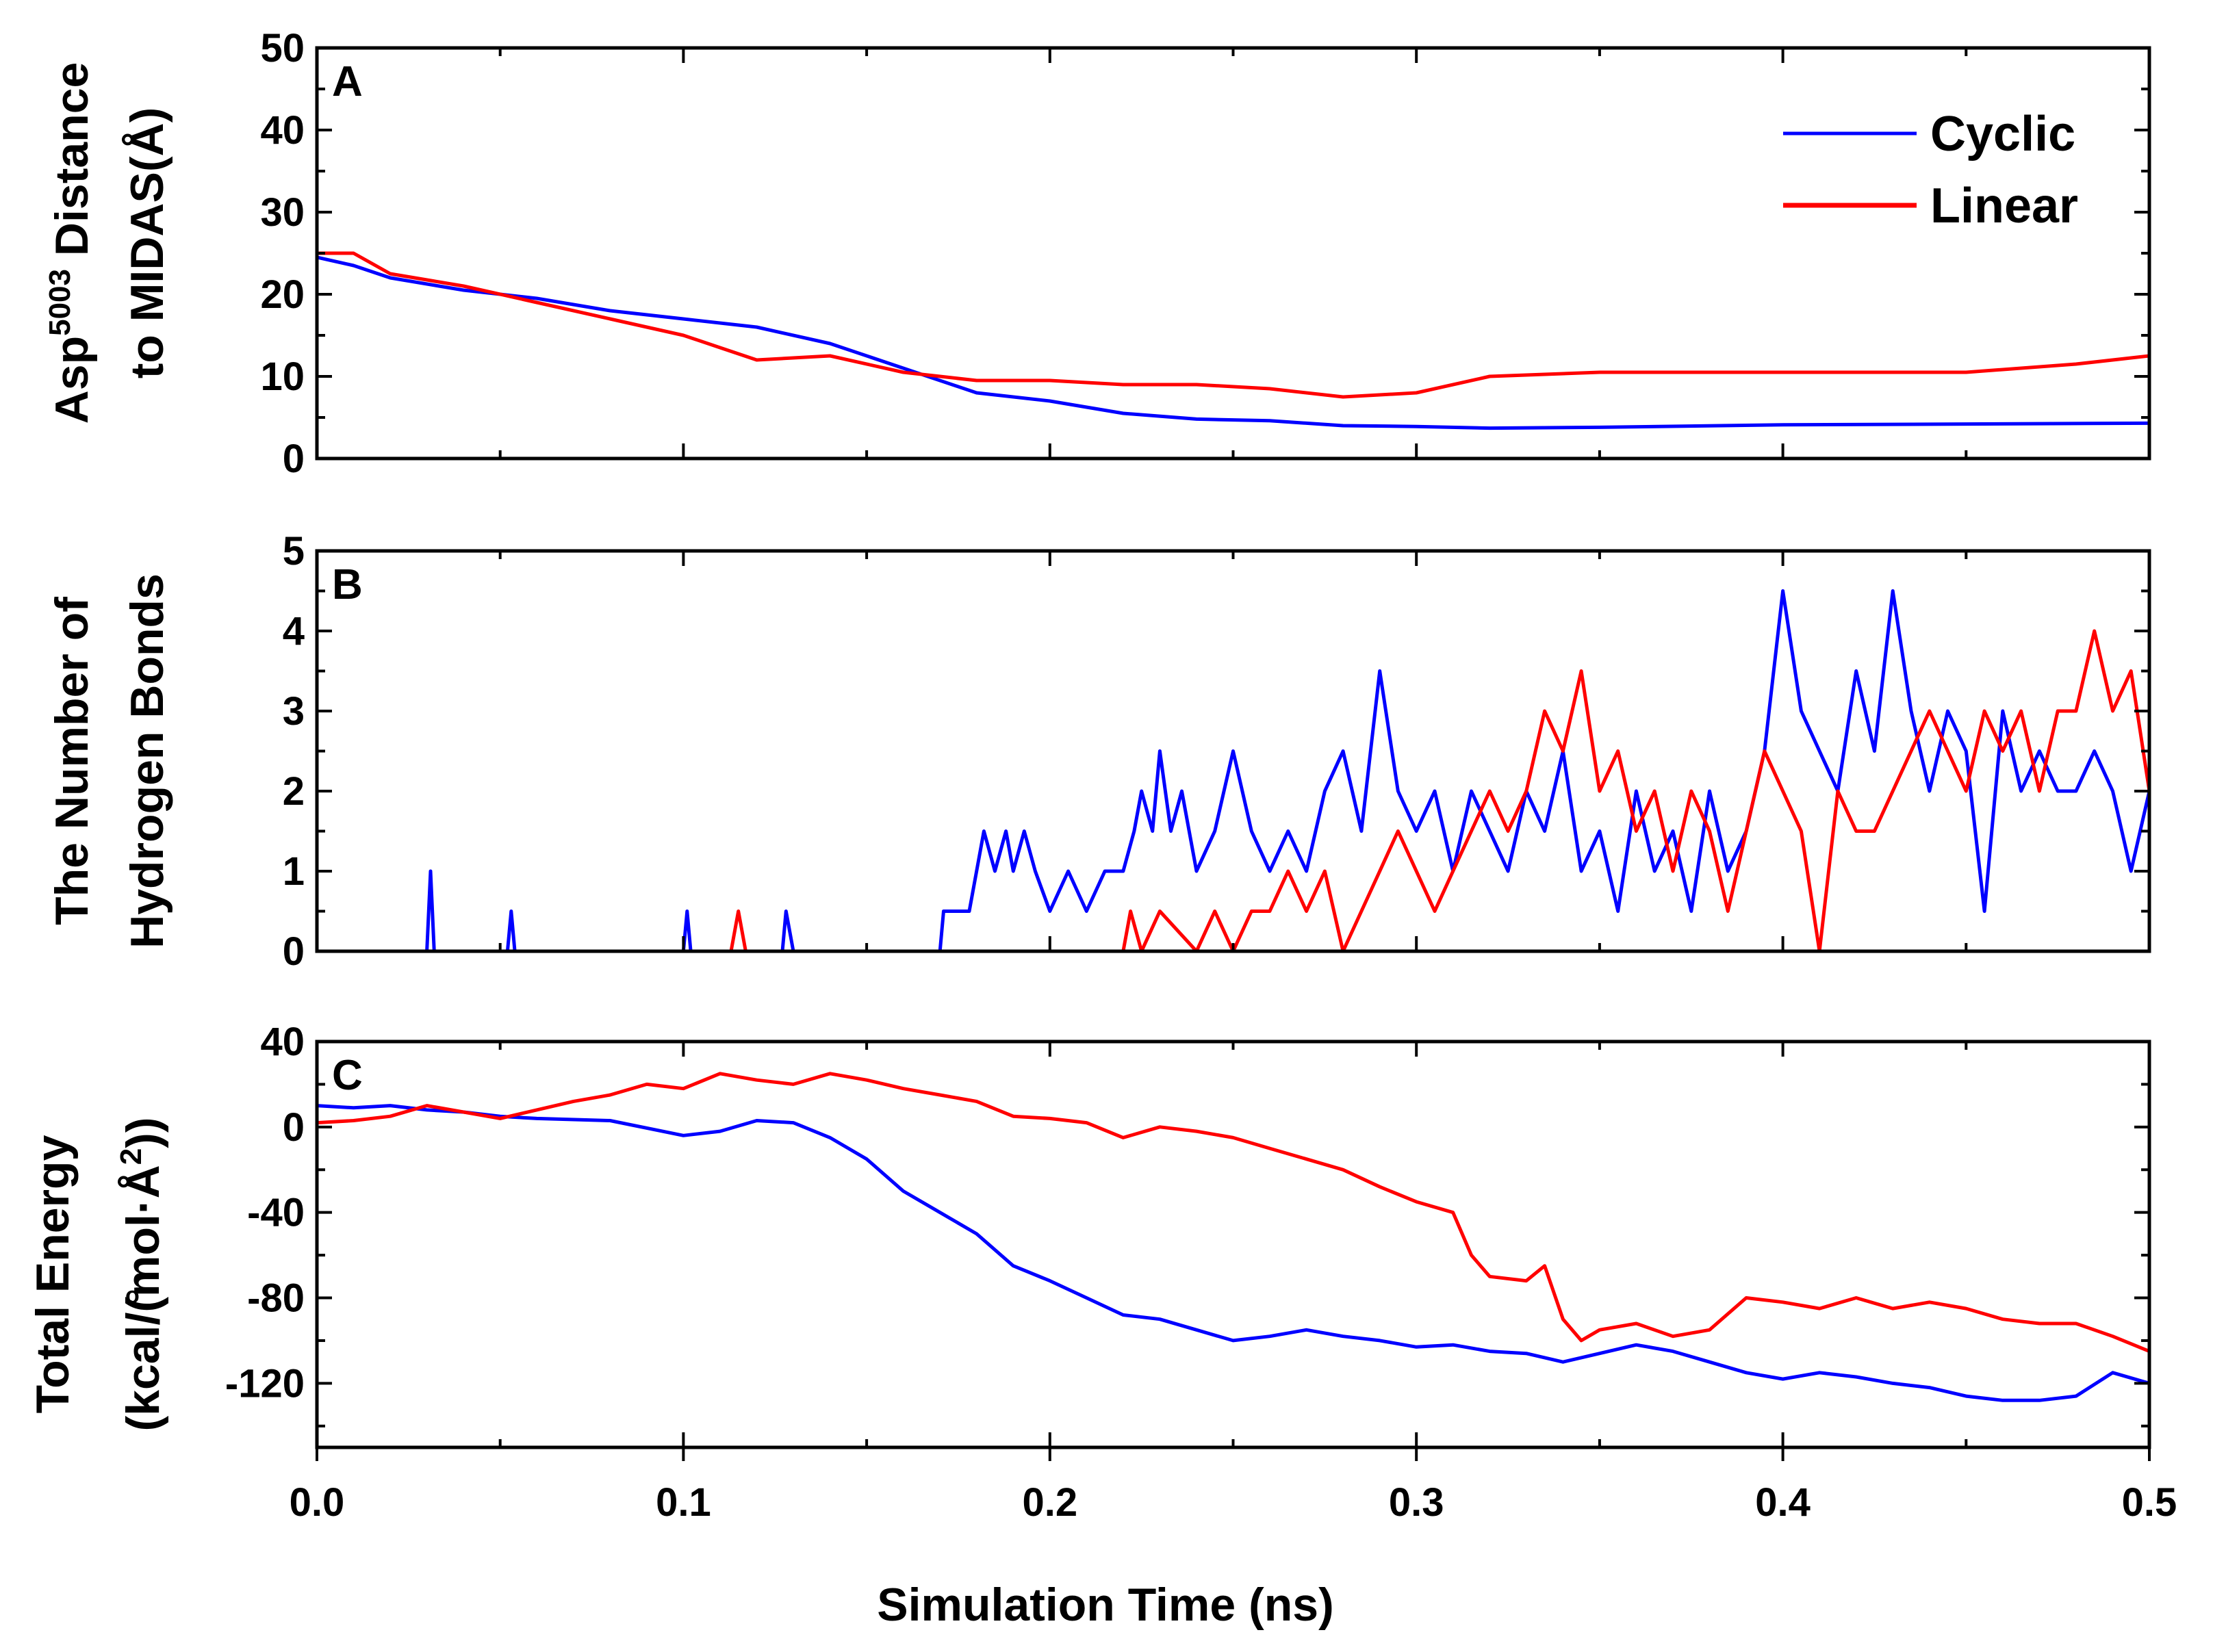 The width and height of the screenshot is (2213, 1652). I want to click on panel-c-ylabel-line2: (kcal/(mol·Å2)), so click(141, 1275).